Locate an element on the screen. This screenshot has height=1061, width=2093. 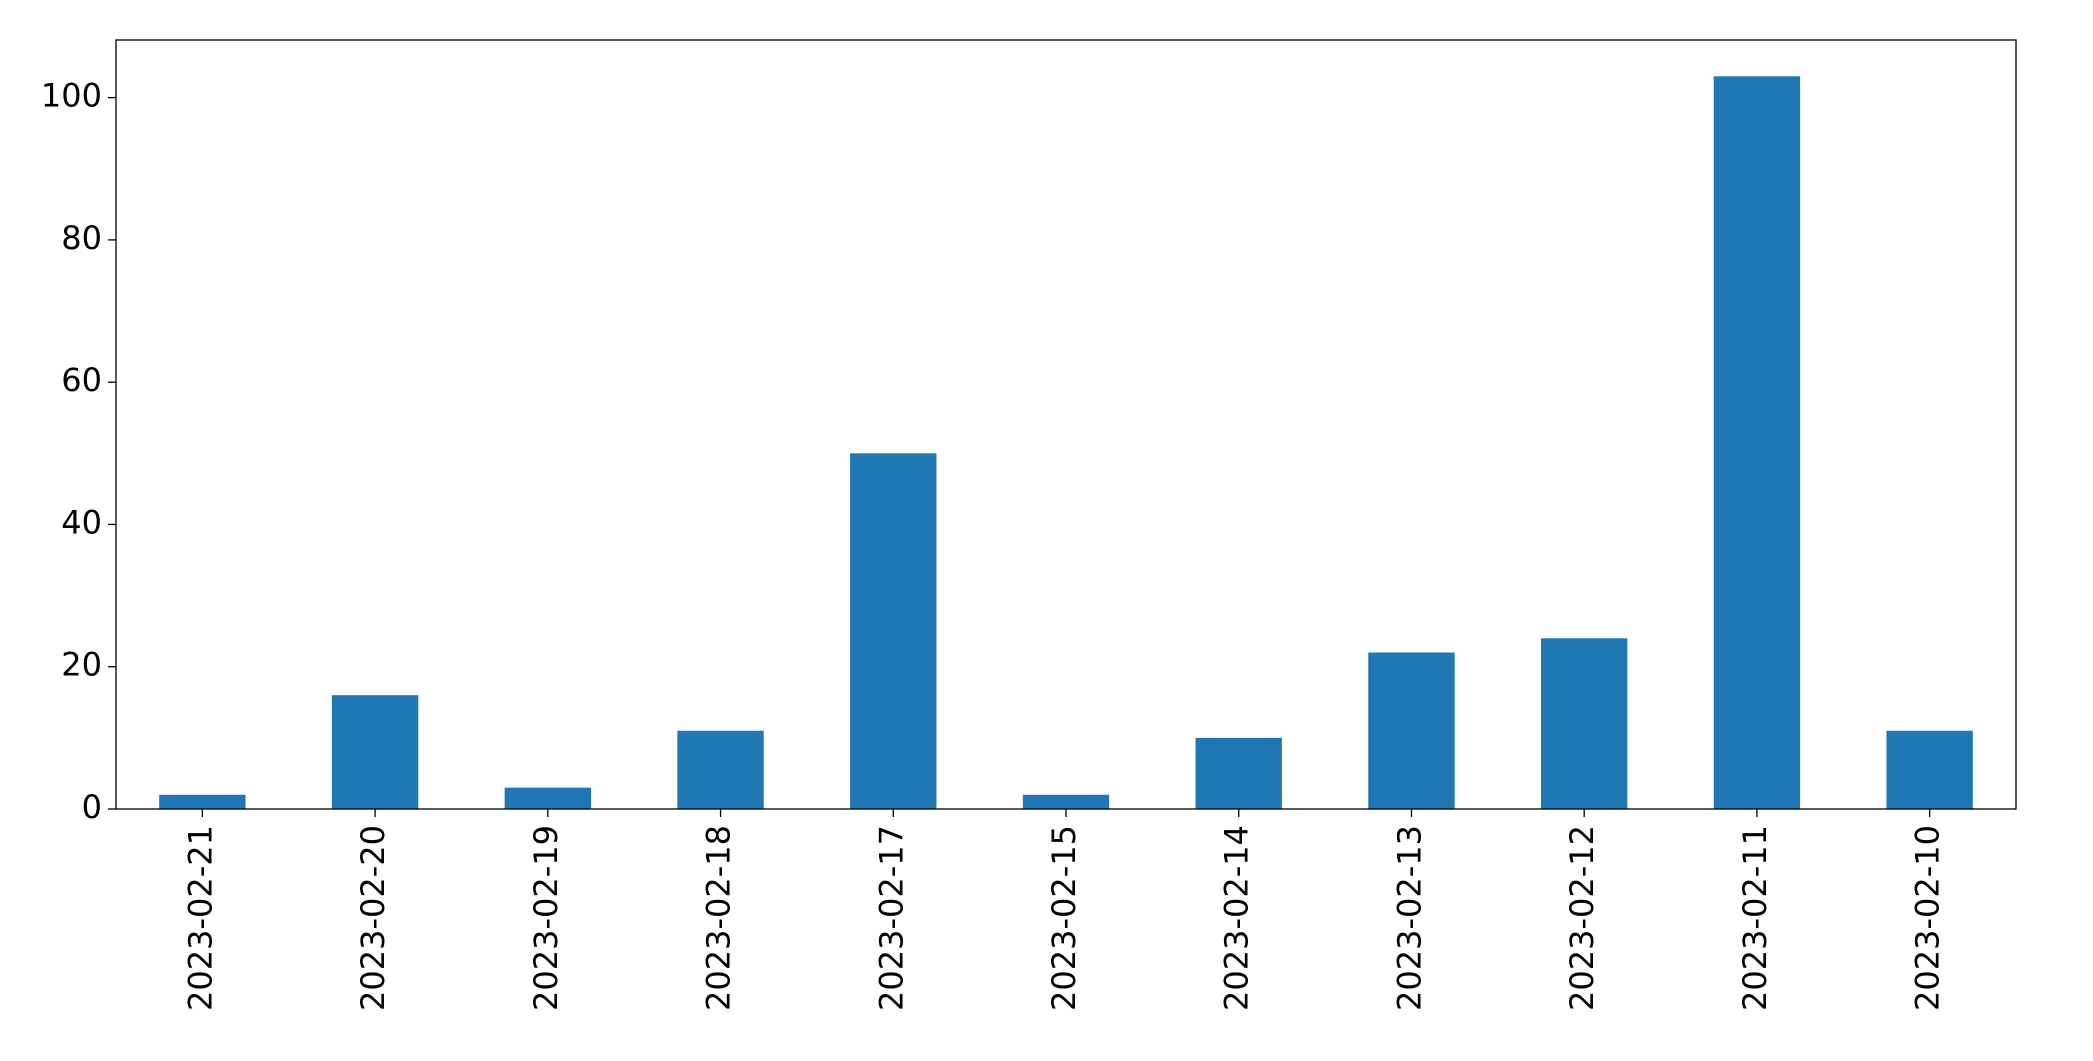
x-tick-label: 2023-02-21 is located at coordinates (200, 918).